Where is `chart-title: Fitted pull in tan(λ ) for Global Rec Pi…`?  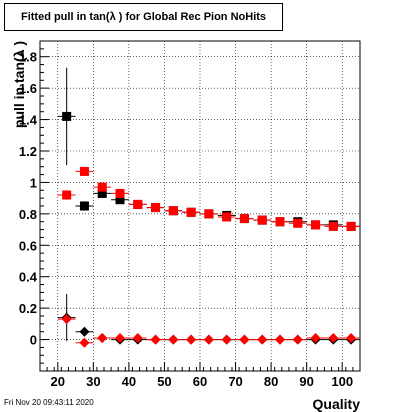 chart-title: Fitted pull in tan(λ ) for Global Rec Pi… is located at coordinates (143, 17).